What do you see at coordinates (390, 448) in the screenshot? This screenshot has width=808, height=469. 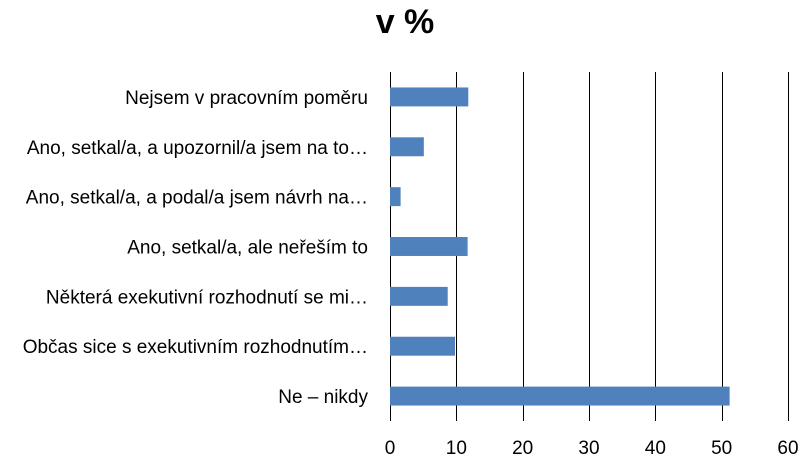 I see `x-tick-label: 0` at bounding box center [390, 448].